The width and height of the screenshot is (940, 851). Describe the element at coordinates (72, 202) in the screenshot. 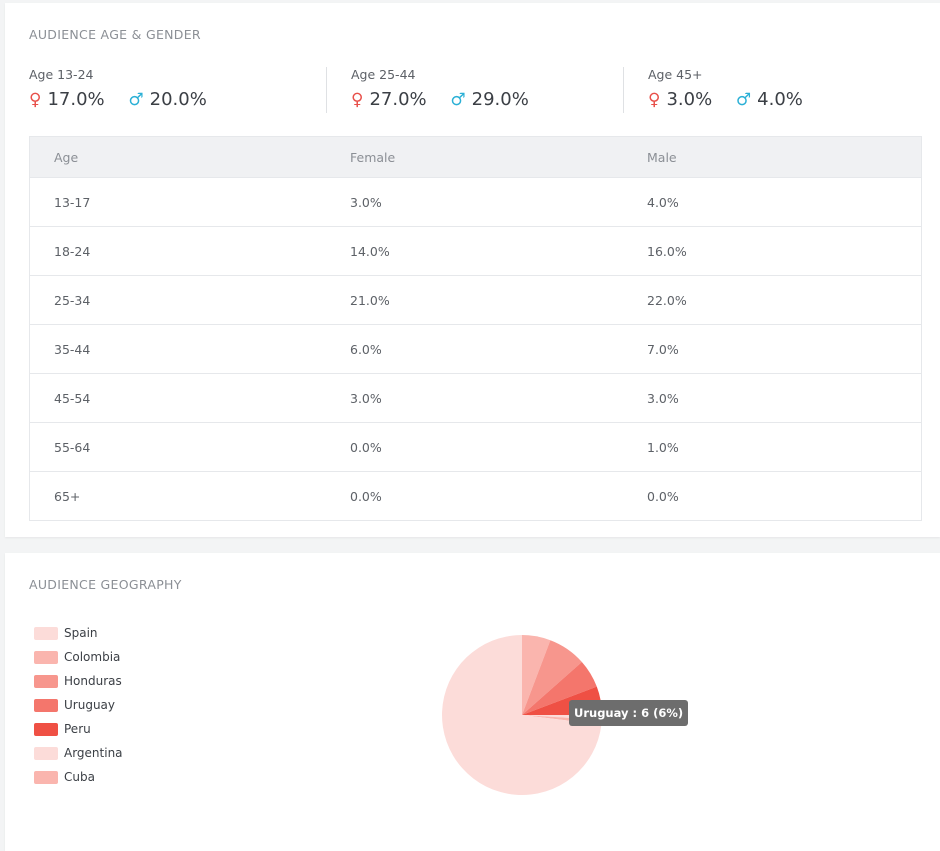

I see `age-cell: 13-17` at that location.